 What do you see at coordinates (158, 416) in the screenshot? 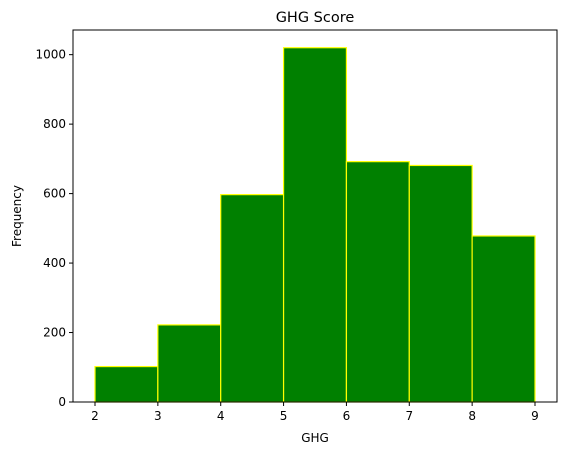
I see `x-tick-label: 3` at bounding box center [158, 416].